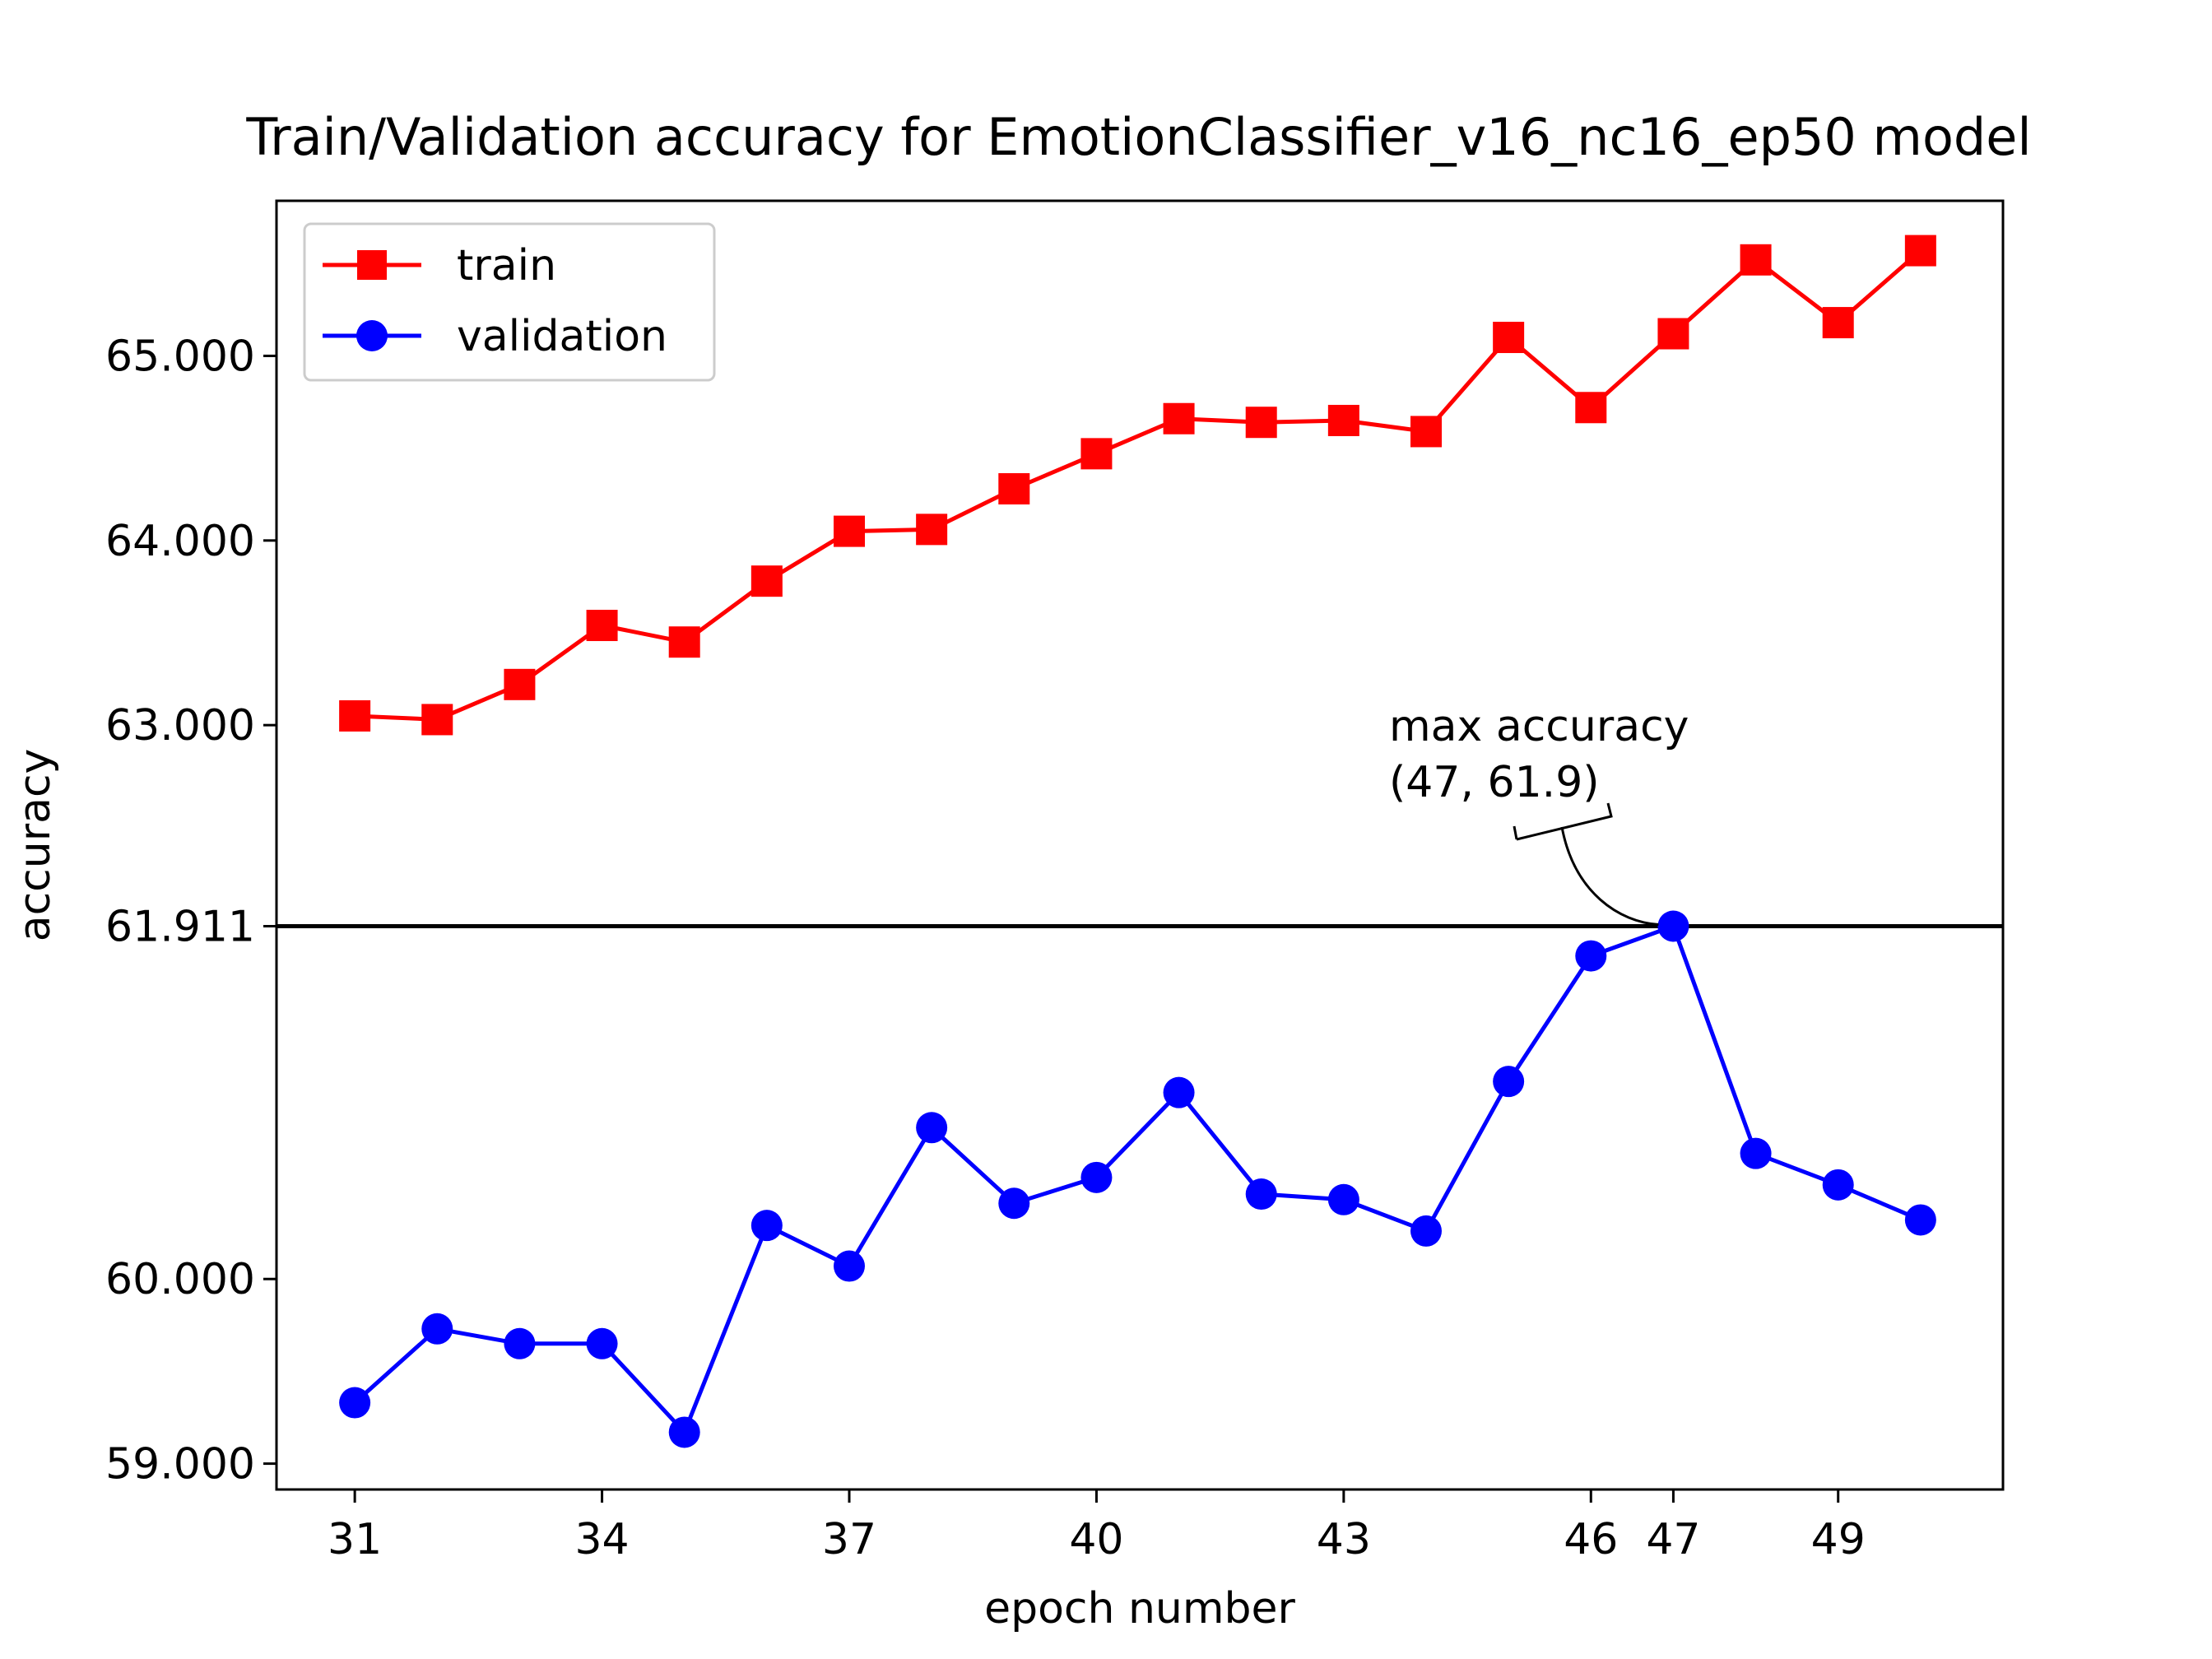 The image size is (2212, 1659). Describe the element at coordinates (35, 845) in the screenshot. I see `y-axis-label: accuracy` at that location.